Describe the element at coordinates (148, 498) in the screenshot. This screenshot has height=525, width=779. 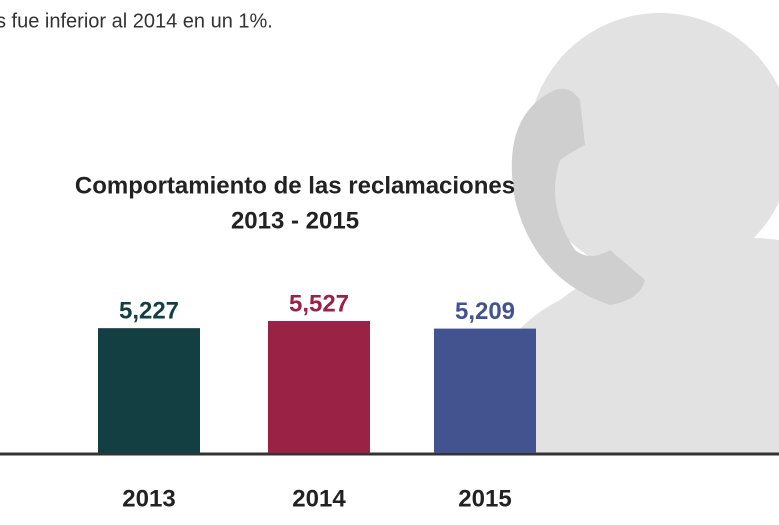
I see `x-tick-label: 2013` at that location.